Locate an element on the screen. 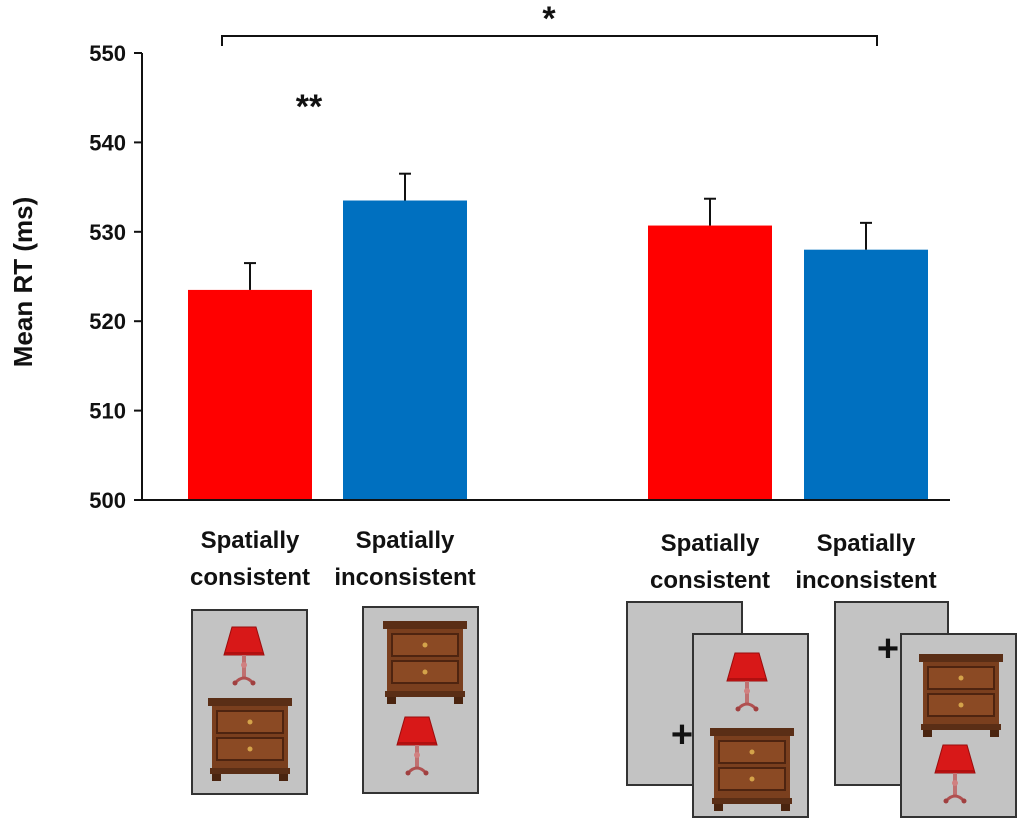  y-axis-title: Mean RT (ms) is located at coordinates (23, 282).